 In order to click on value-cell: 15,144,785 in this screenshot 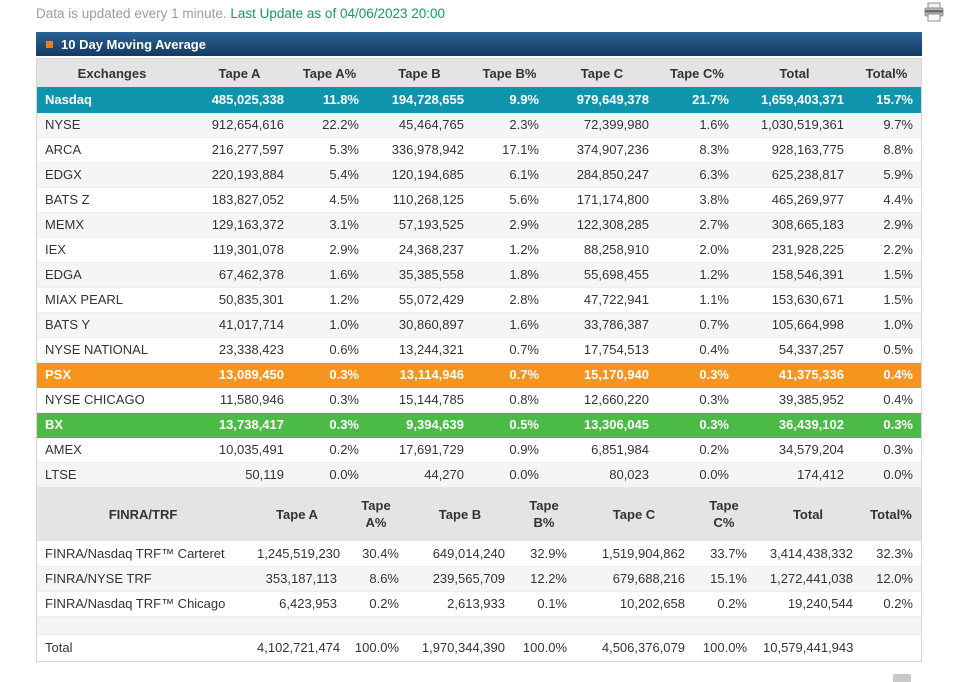, I will do `click(419, 400)`.